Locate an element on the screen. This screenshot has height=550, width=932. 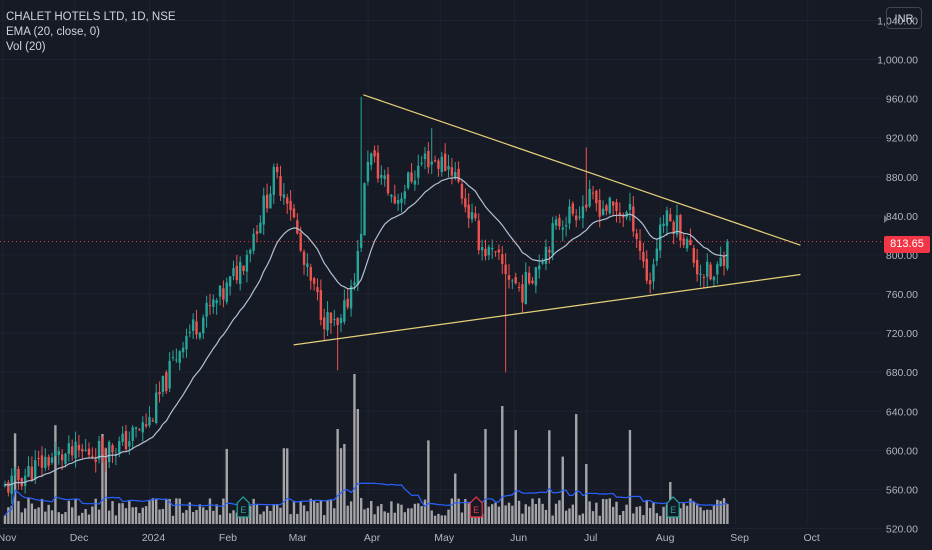
ema-indicator-label: EMA (20, close, 0) is located at coordinates (53, 32).